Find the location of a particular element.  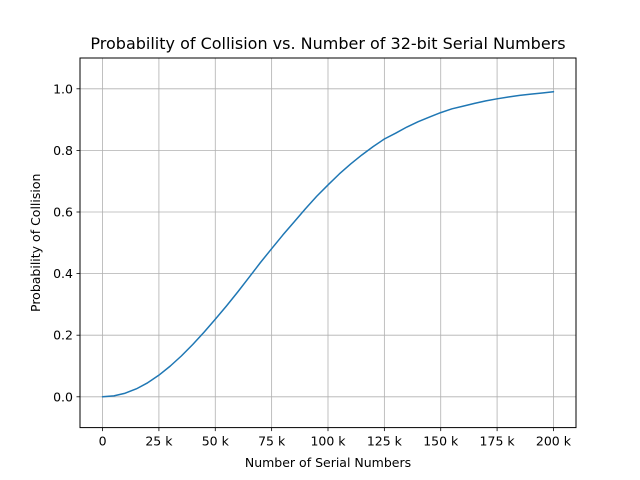

y-tick-label: 1.0 is located at coordinates (63, 88).